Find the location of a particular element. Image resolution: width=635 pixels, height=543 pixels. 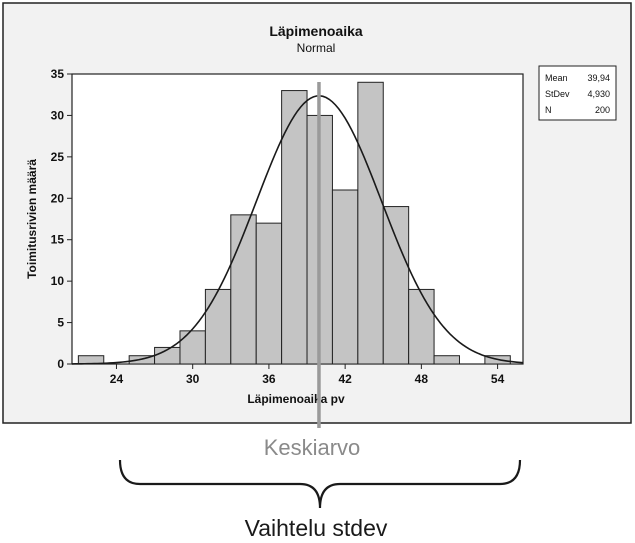

x-tick-label-5: 54 is located at coordinates (498, 379).